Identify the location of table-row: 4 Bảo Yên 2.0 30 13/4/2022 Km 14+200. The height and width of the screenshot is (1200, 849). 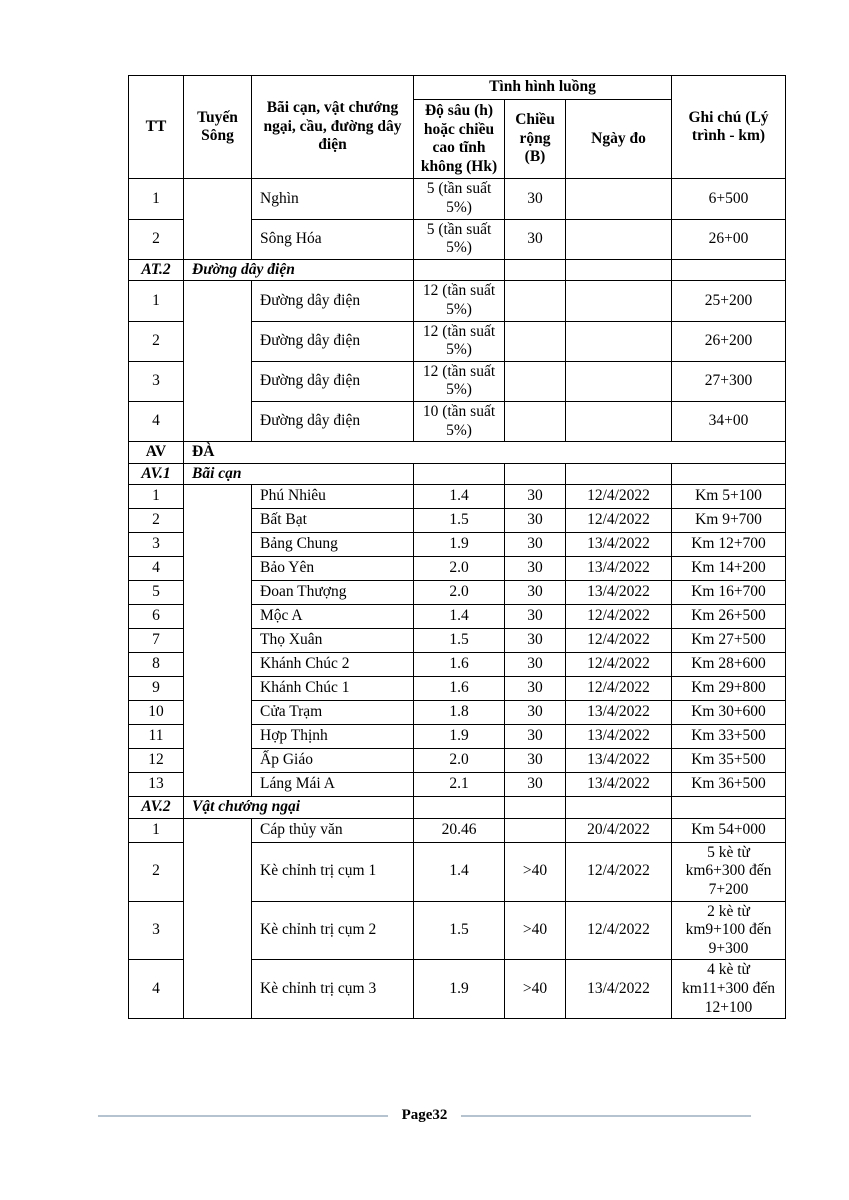
(457, 569).